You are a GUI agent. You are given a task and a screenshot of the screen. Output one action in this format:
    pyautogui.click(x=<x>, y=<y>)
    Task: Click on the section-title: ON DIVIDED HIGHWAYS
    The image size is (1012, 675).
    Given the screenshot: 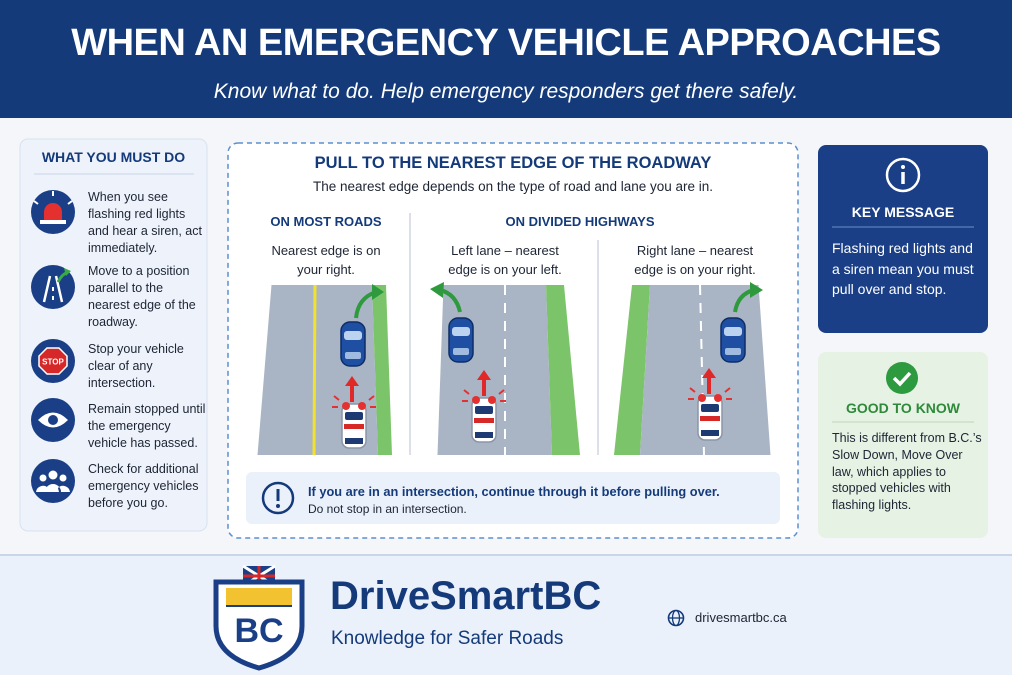 What is the action you would take?
    pyautogui.click(x=580, y=221)
    